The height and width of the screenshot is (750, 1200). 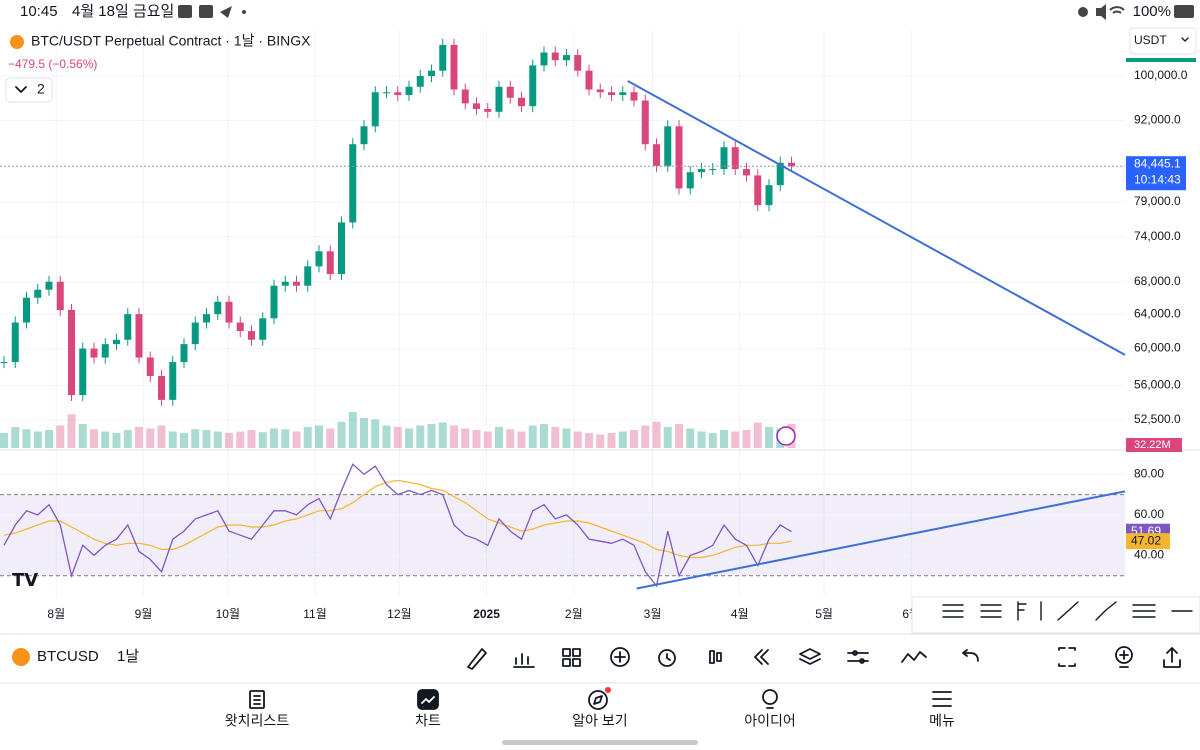 What do you see at coordinates (770, 721) in the screenshot?
I see `nav-item: 아이디어` at bounding box center [770, 721].